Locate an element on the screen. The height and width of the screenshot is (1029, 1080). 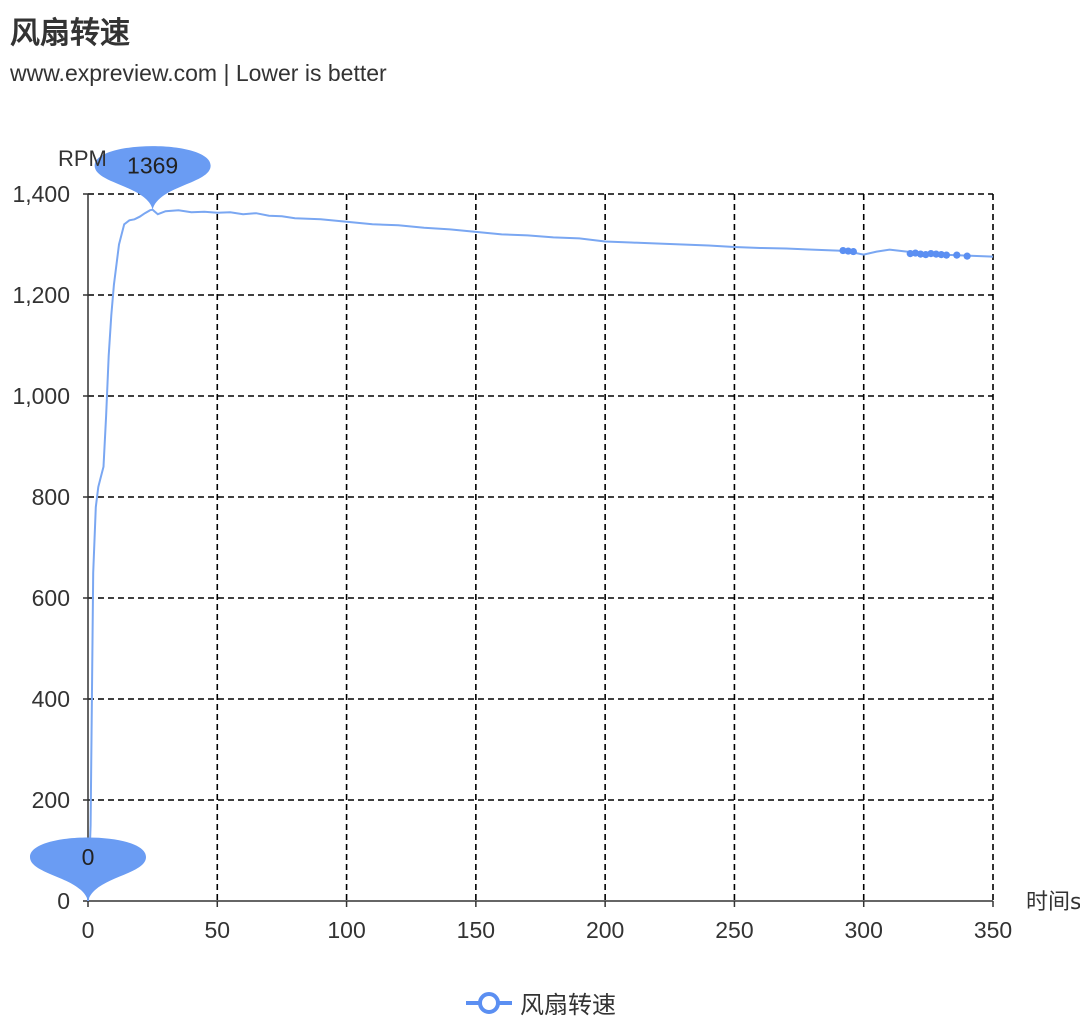
y-tick-label: 1,400 is located at coordinates (41, 194).